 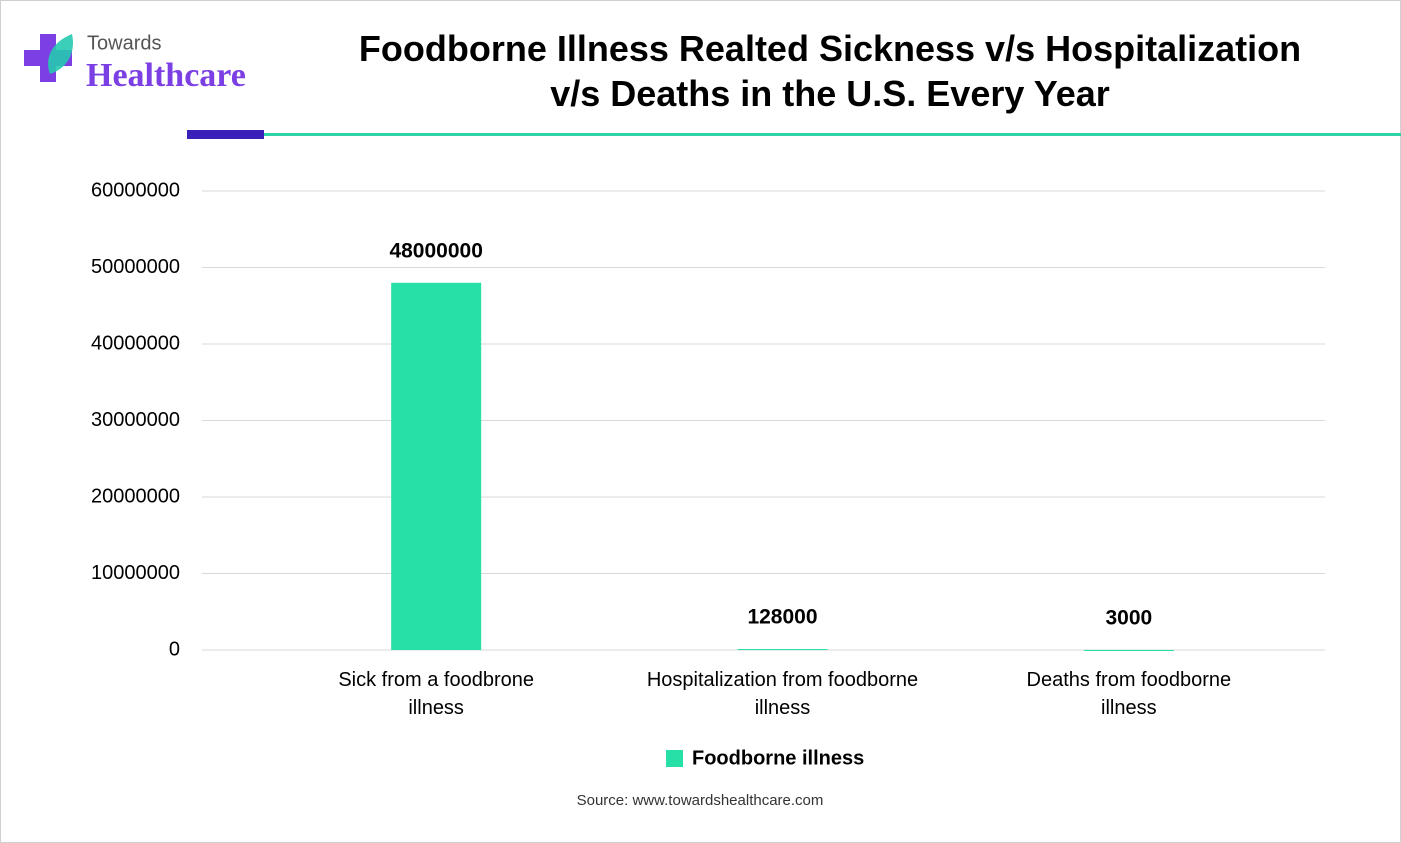 What do you see at coordinates (124, 43) in the screenshot?
I see `logo-line1: Towards` at bounding box center [124, 43].